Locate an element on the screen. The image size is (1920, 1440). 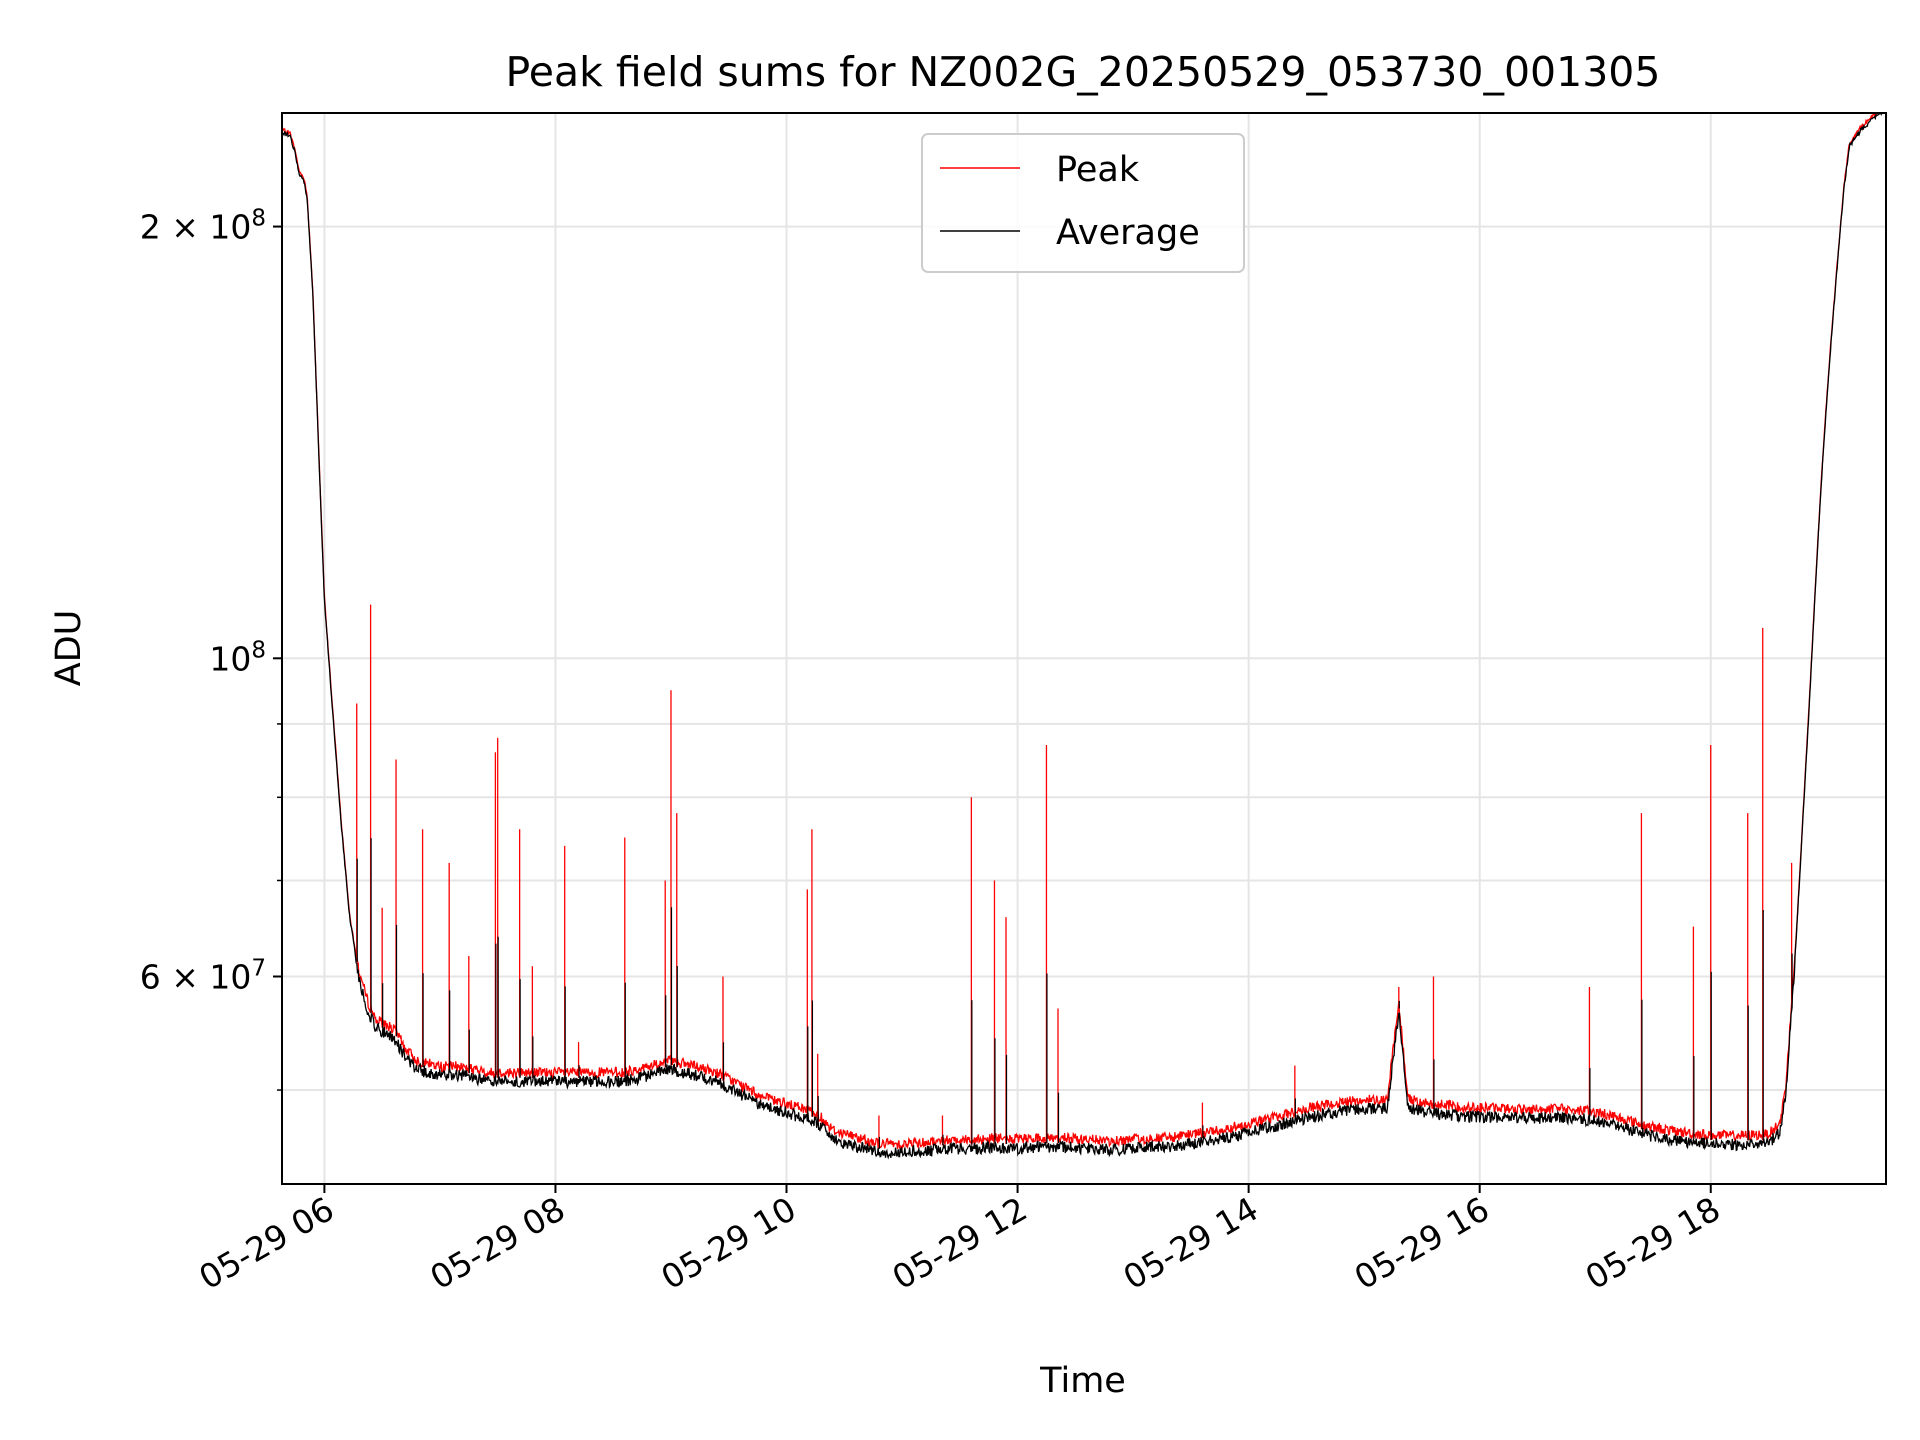
y-axis-label: ADU is located at coordinates (69, 648).